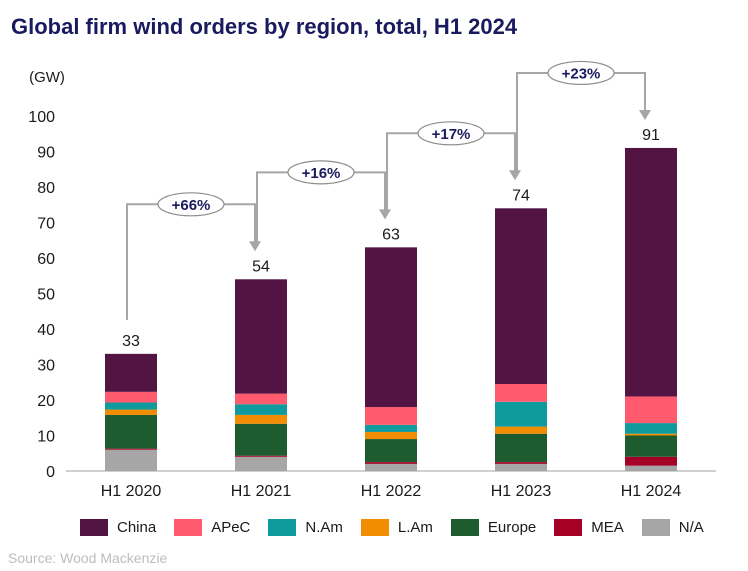 This screenshot has width=748, height=571. I want to click on legend-item: Europe, so click(493, 527).